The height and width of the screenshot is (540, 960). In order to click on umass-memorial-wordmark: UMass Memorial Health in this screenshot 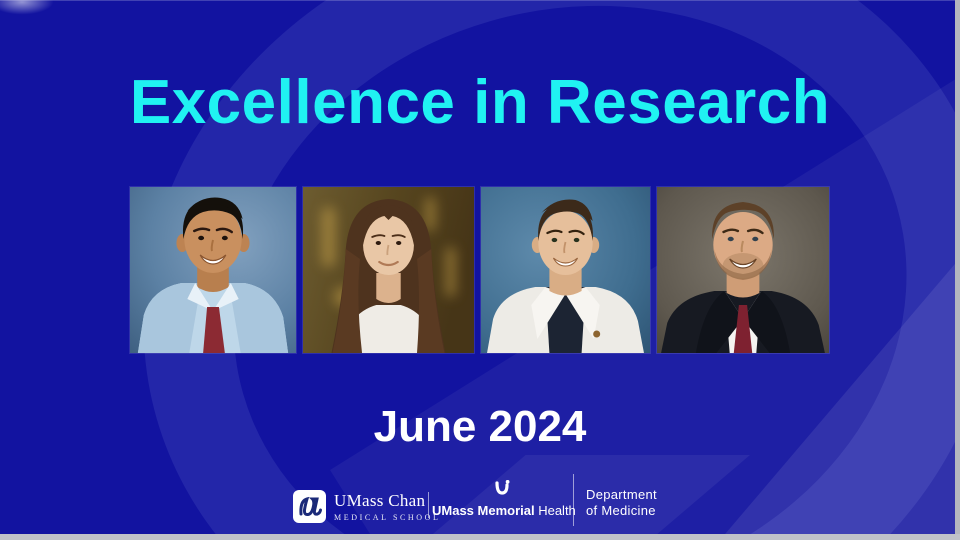, I will do `click(504, 510)`.